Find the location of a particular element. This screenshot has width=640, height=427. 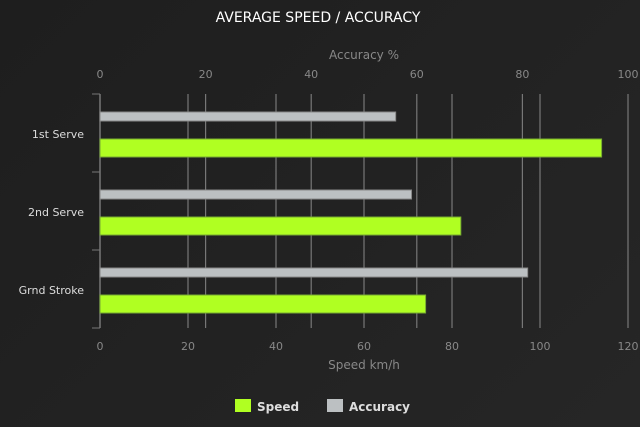

legend-label-accuracy: Accuracy is located at coordinates (379, 407).